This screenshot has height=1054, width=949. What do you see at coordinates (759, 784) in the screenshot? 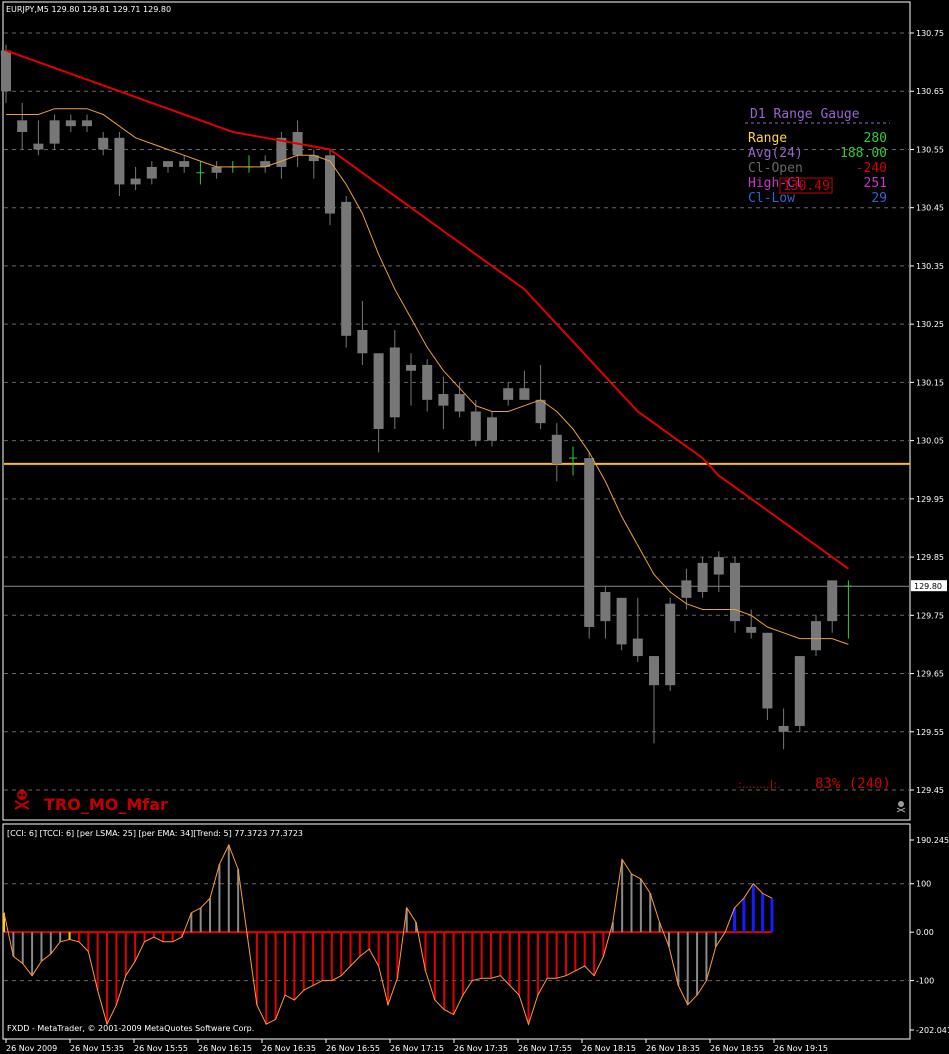
I see `gauge-bottom-bar: :........|:.` at bounding box center [759, 784].